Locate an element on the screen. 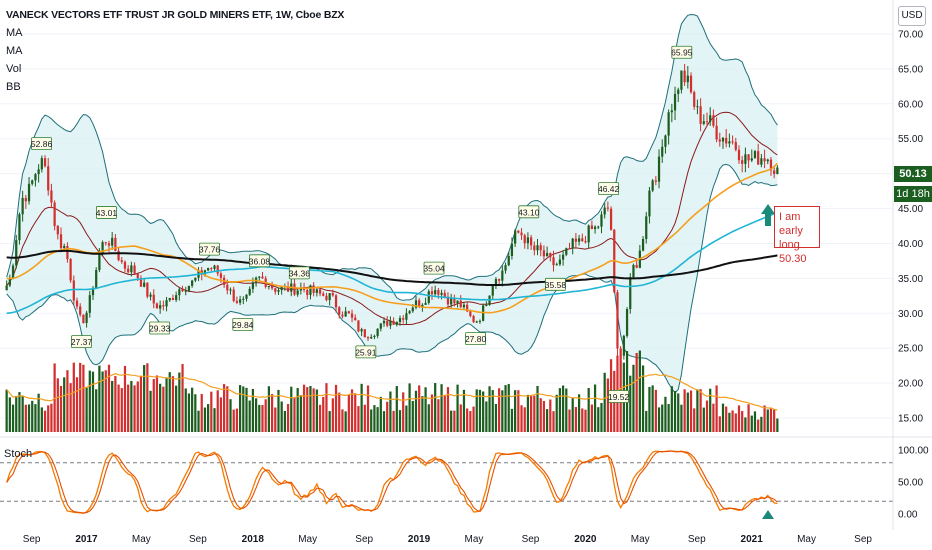 The image size is (932, 550). indicator-vol: Vol is located at coordinates (14, 69).